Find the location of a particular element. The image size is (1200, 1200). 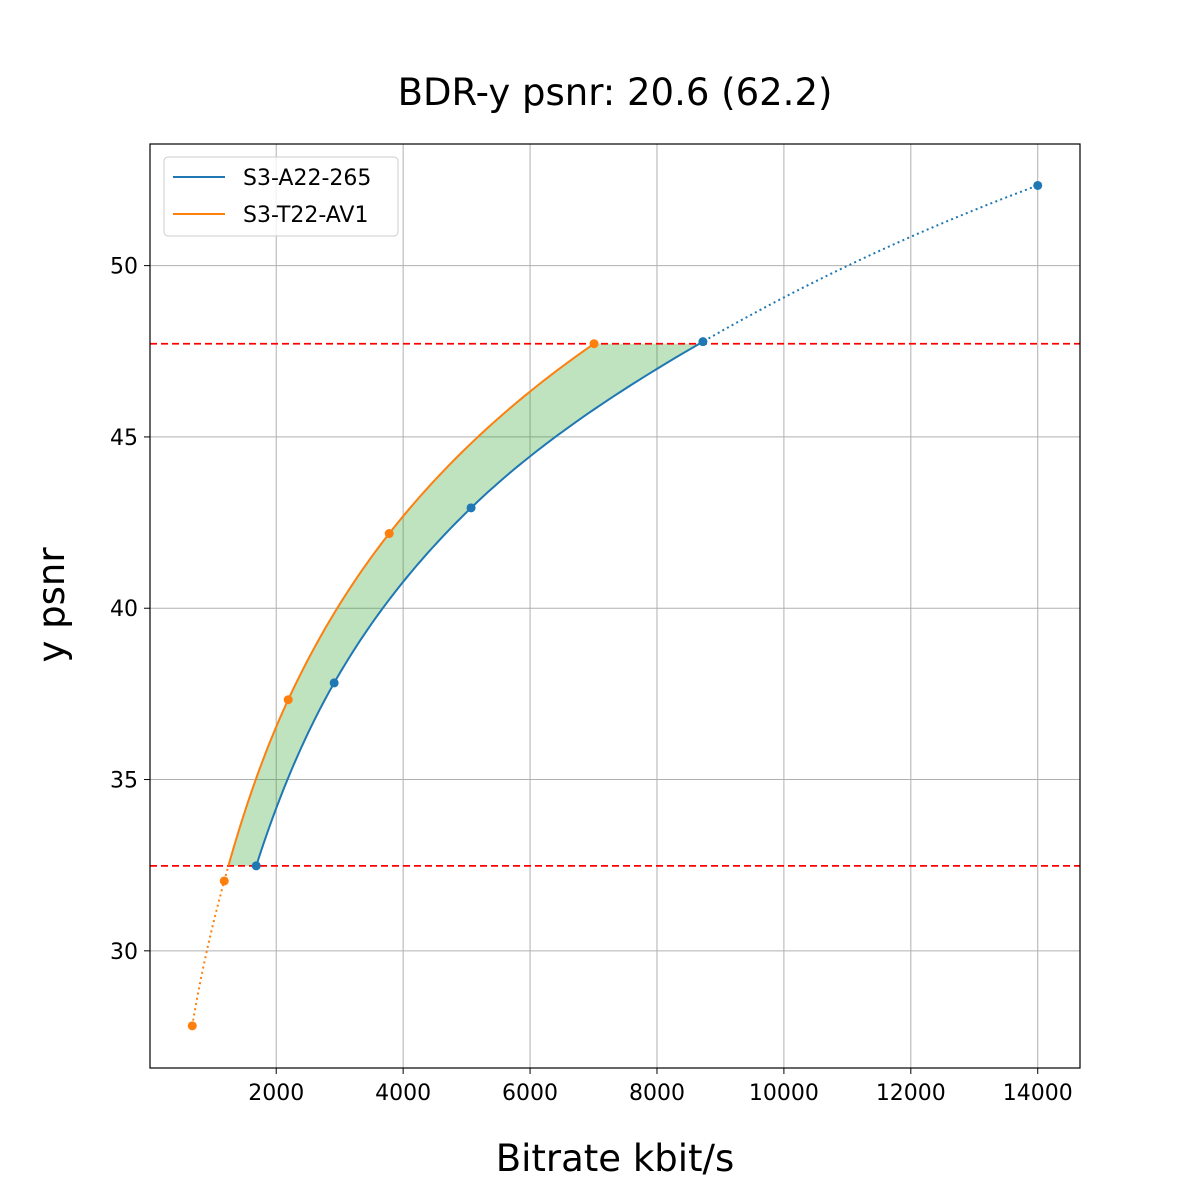

y-tick-label: 35 is located at coordinates (124, 781).